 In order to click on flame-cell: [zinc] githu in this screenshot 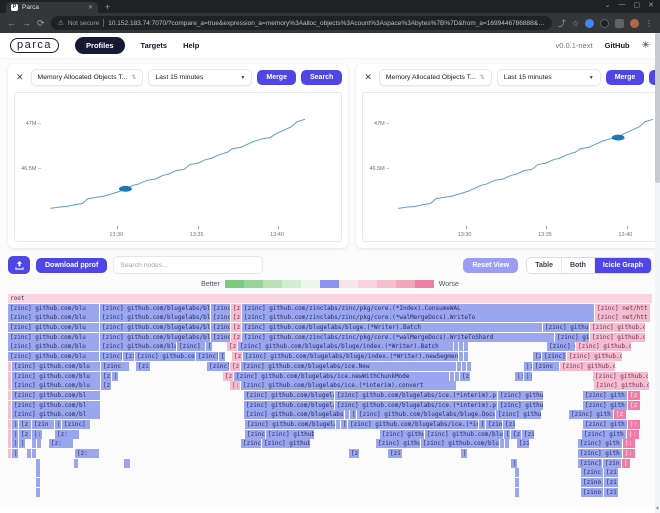, I will do `click(572, 337)`.